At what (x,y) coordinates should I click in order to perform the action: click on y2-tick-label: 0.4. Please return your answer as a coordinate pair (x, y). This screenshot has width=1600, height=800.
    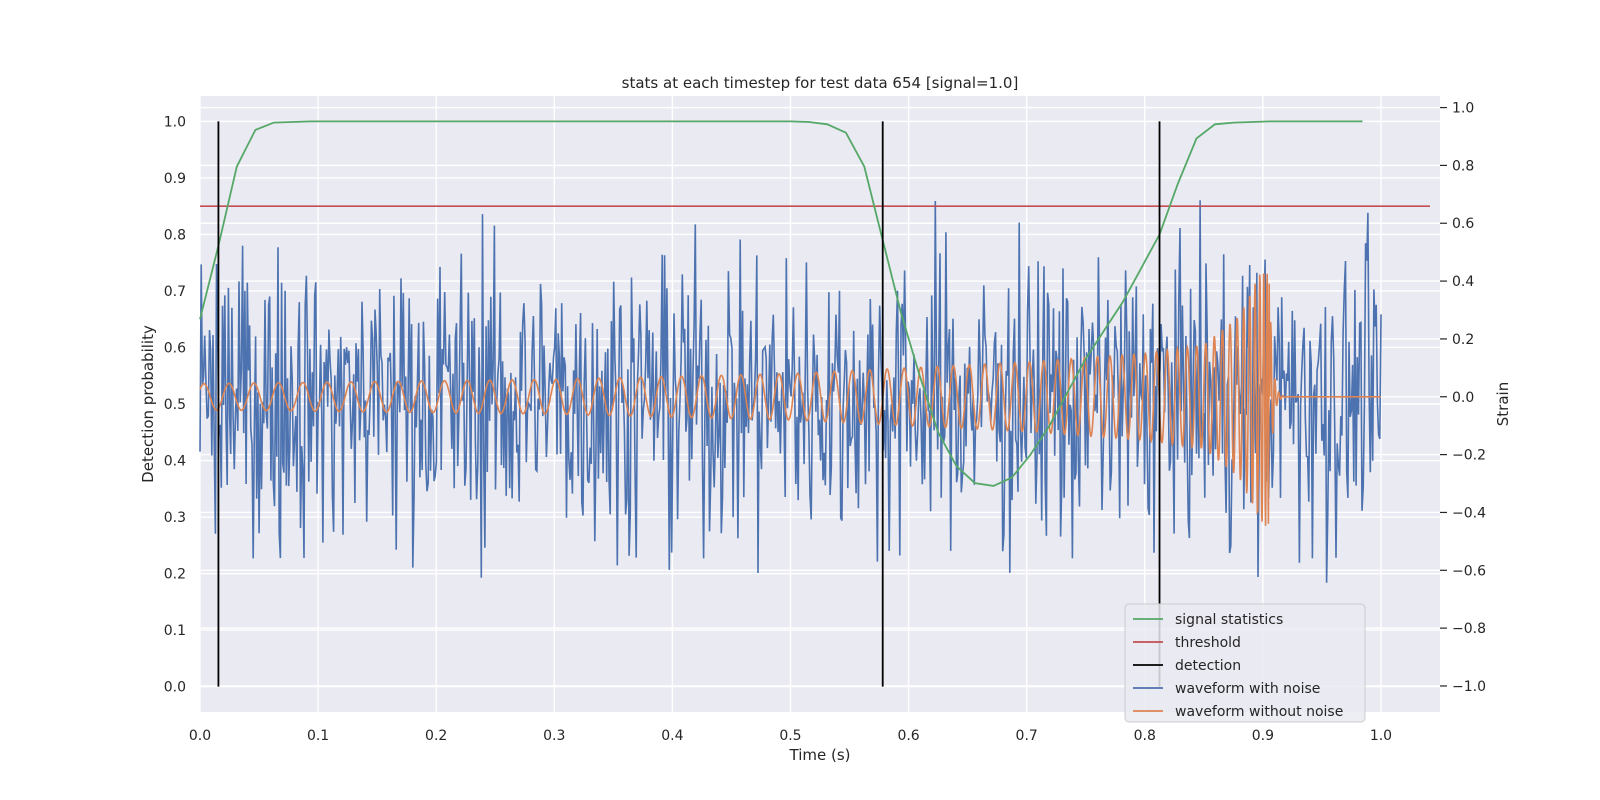
    Looking at the image, I should click on (1463, 282).